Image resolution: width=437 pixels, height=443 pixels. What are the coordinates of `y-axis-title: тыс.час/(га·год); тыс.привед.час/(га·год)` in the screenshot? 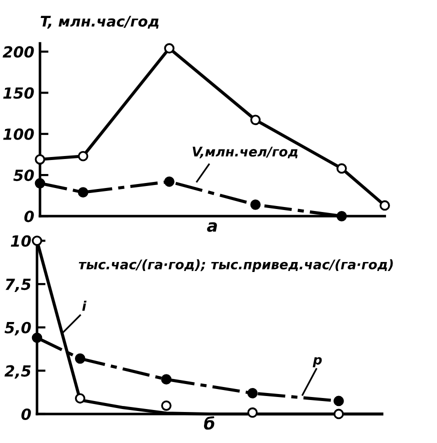 It's located at (235, 265).